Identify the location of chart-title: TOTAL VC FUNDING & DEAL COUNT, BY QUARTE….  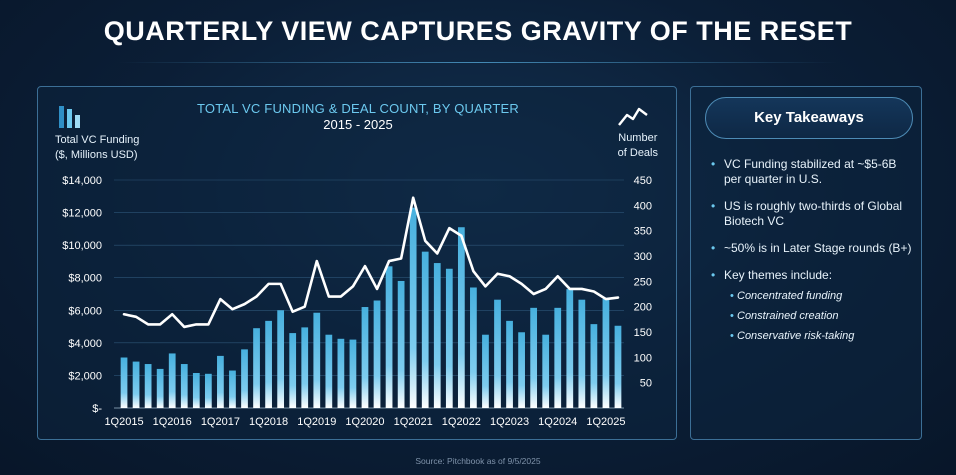
(358, 108).